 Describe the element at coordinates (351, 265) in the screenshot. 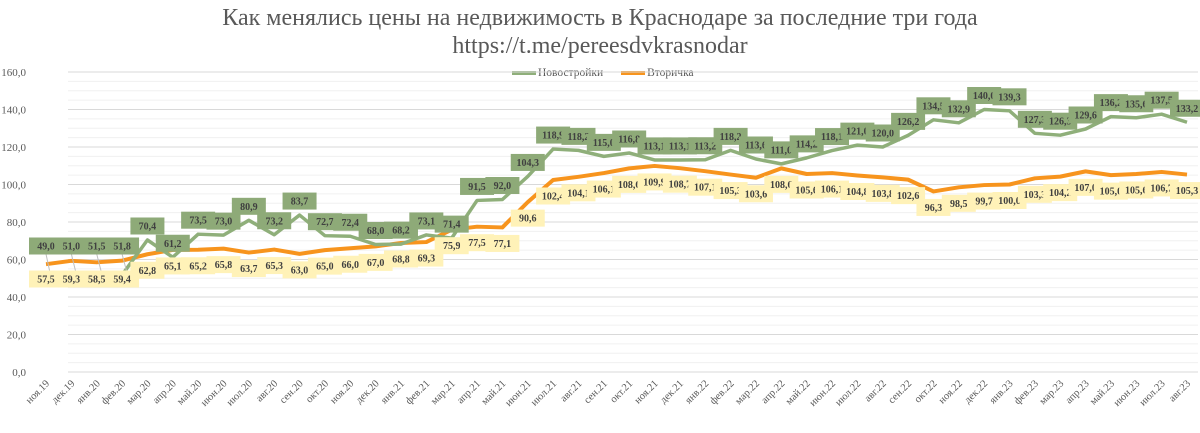

I see `label-vtorichka: 66,0` at that location.